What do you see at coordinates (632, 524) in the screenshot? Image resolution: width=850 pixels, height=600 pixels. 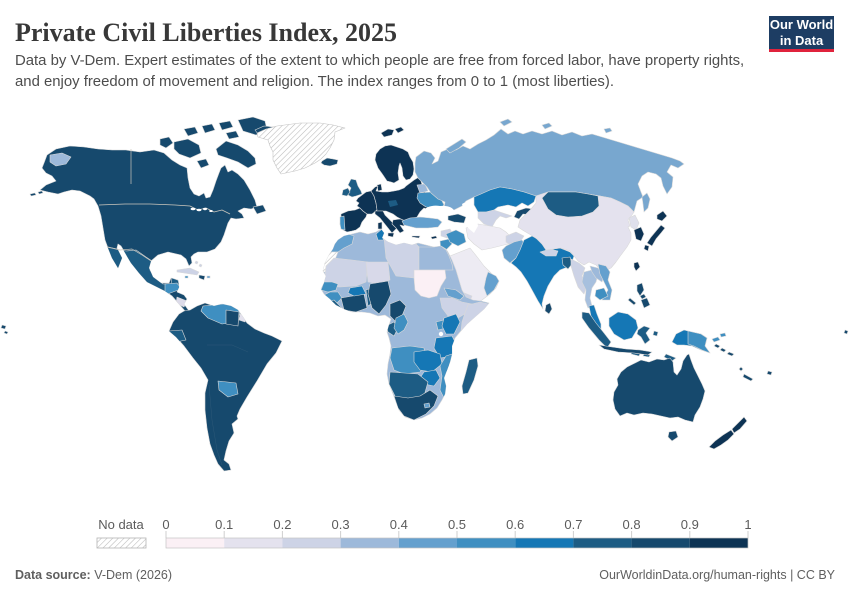 I see `svg-text: 0.8` at bounding box center [632, 524].